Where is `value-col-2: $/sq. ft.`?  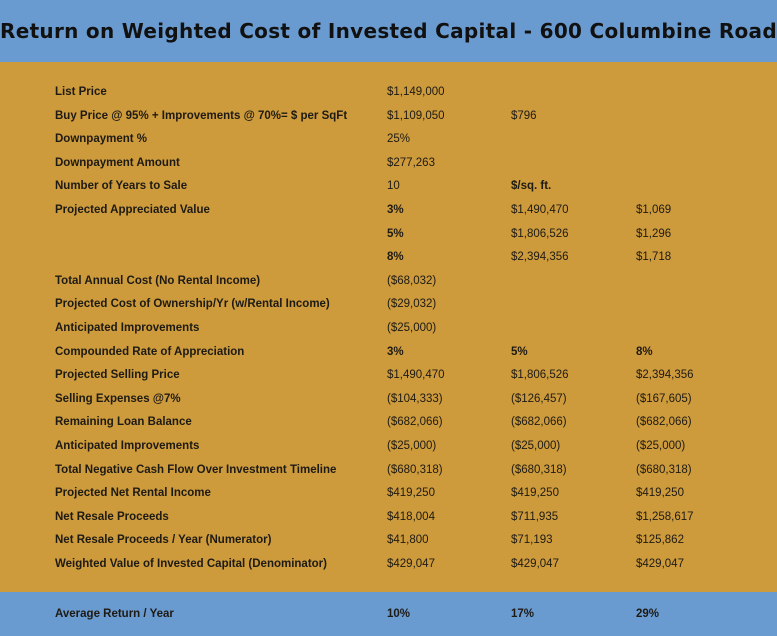
value-col-2: $/sq. ft. is located at coordinates (531, 186).